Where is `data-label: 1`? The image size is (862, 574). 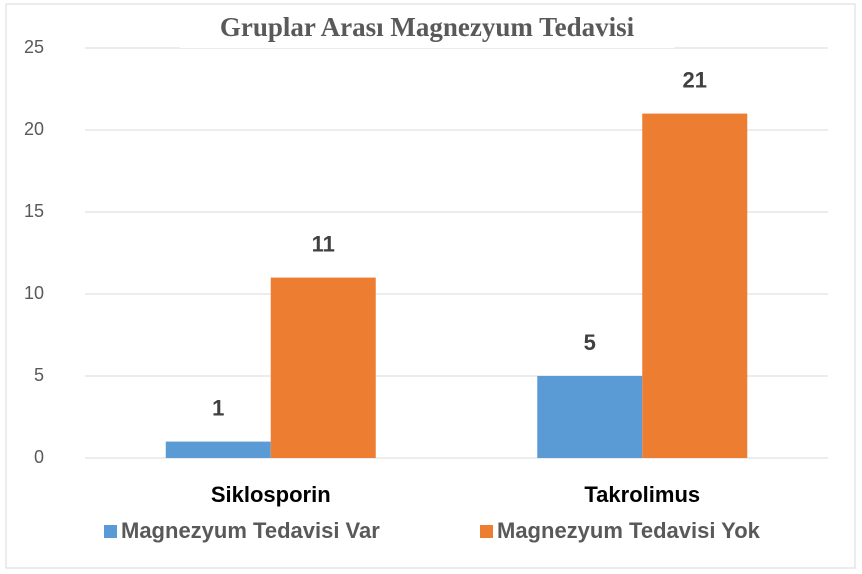
data-label: 1 is located at coordinates (218, 407).